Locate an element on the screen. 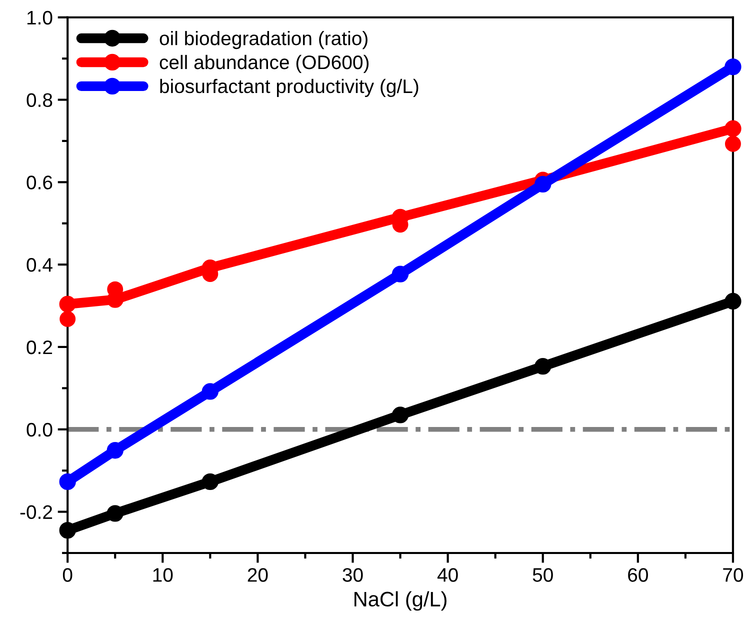  x-tick-label: 40 is located at coordinates (447, 575).